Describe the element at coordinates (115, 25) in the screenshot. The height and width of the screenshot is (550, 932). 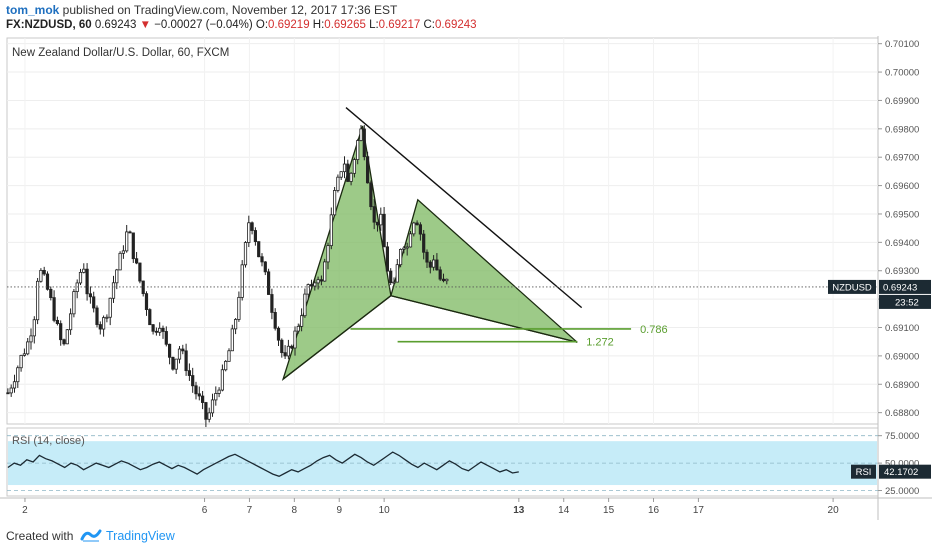
I see `last-price: 0.69243` at that location.